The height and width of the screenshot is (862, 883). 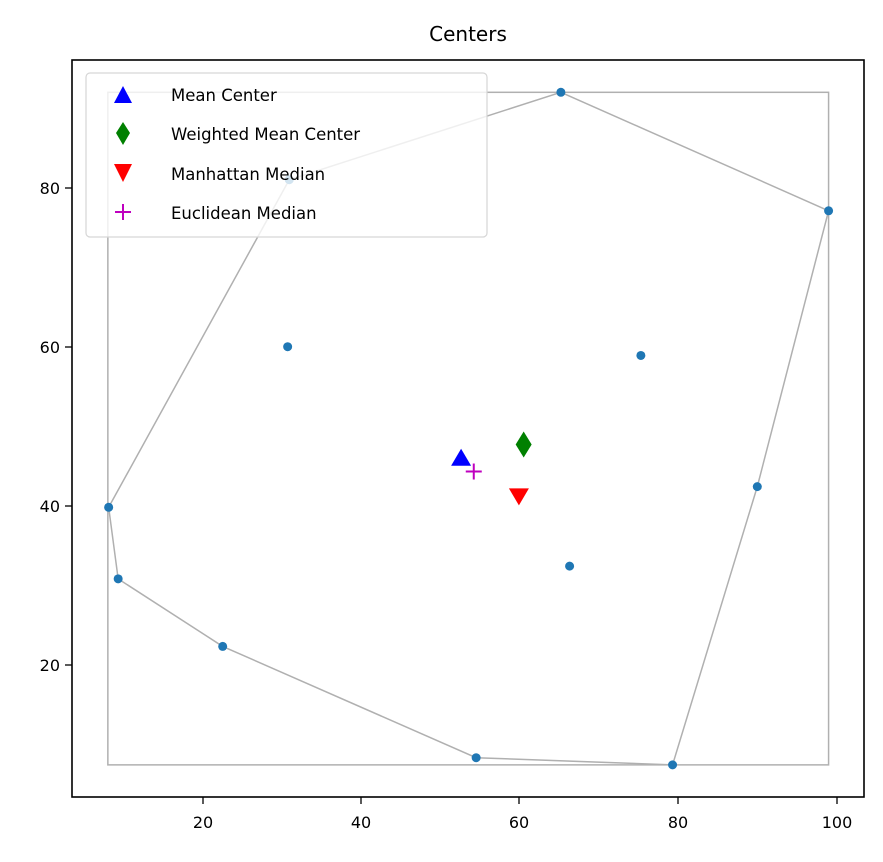 What do you see at coordinates (123, 94) in the screenshot?
I see `triangle-up-icon` at bounding box center [123, 94].